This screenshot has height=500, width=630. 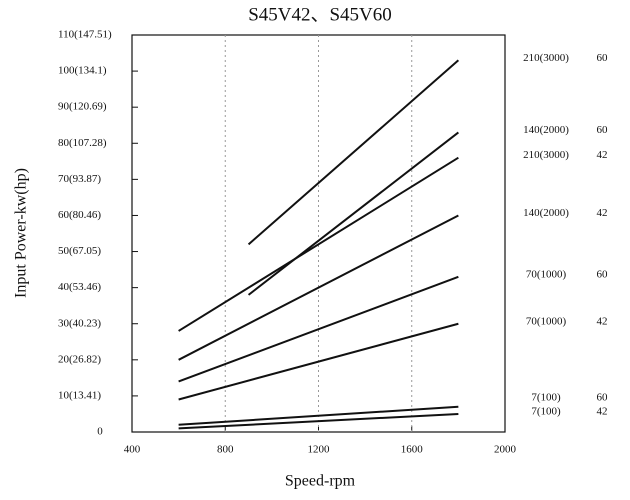 What do you see at coordinates (79, 287) in the screenshot?
I see `y-tick-label: 40(53.46)` at bounding box center [79, 287].